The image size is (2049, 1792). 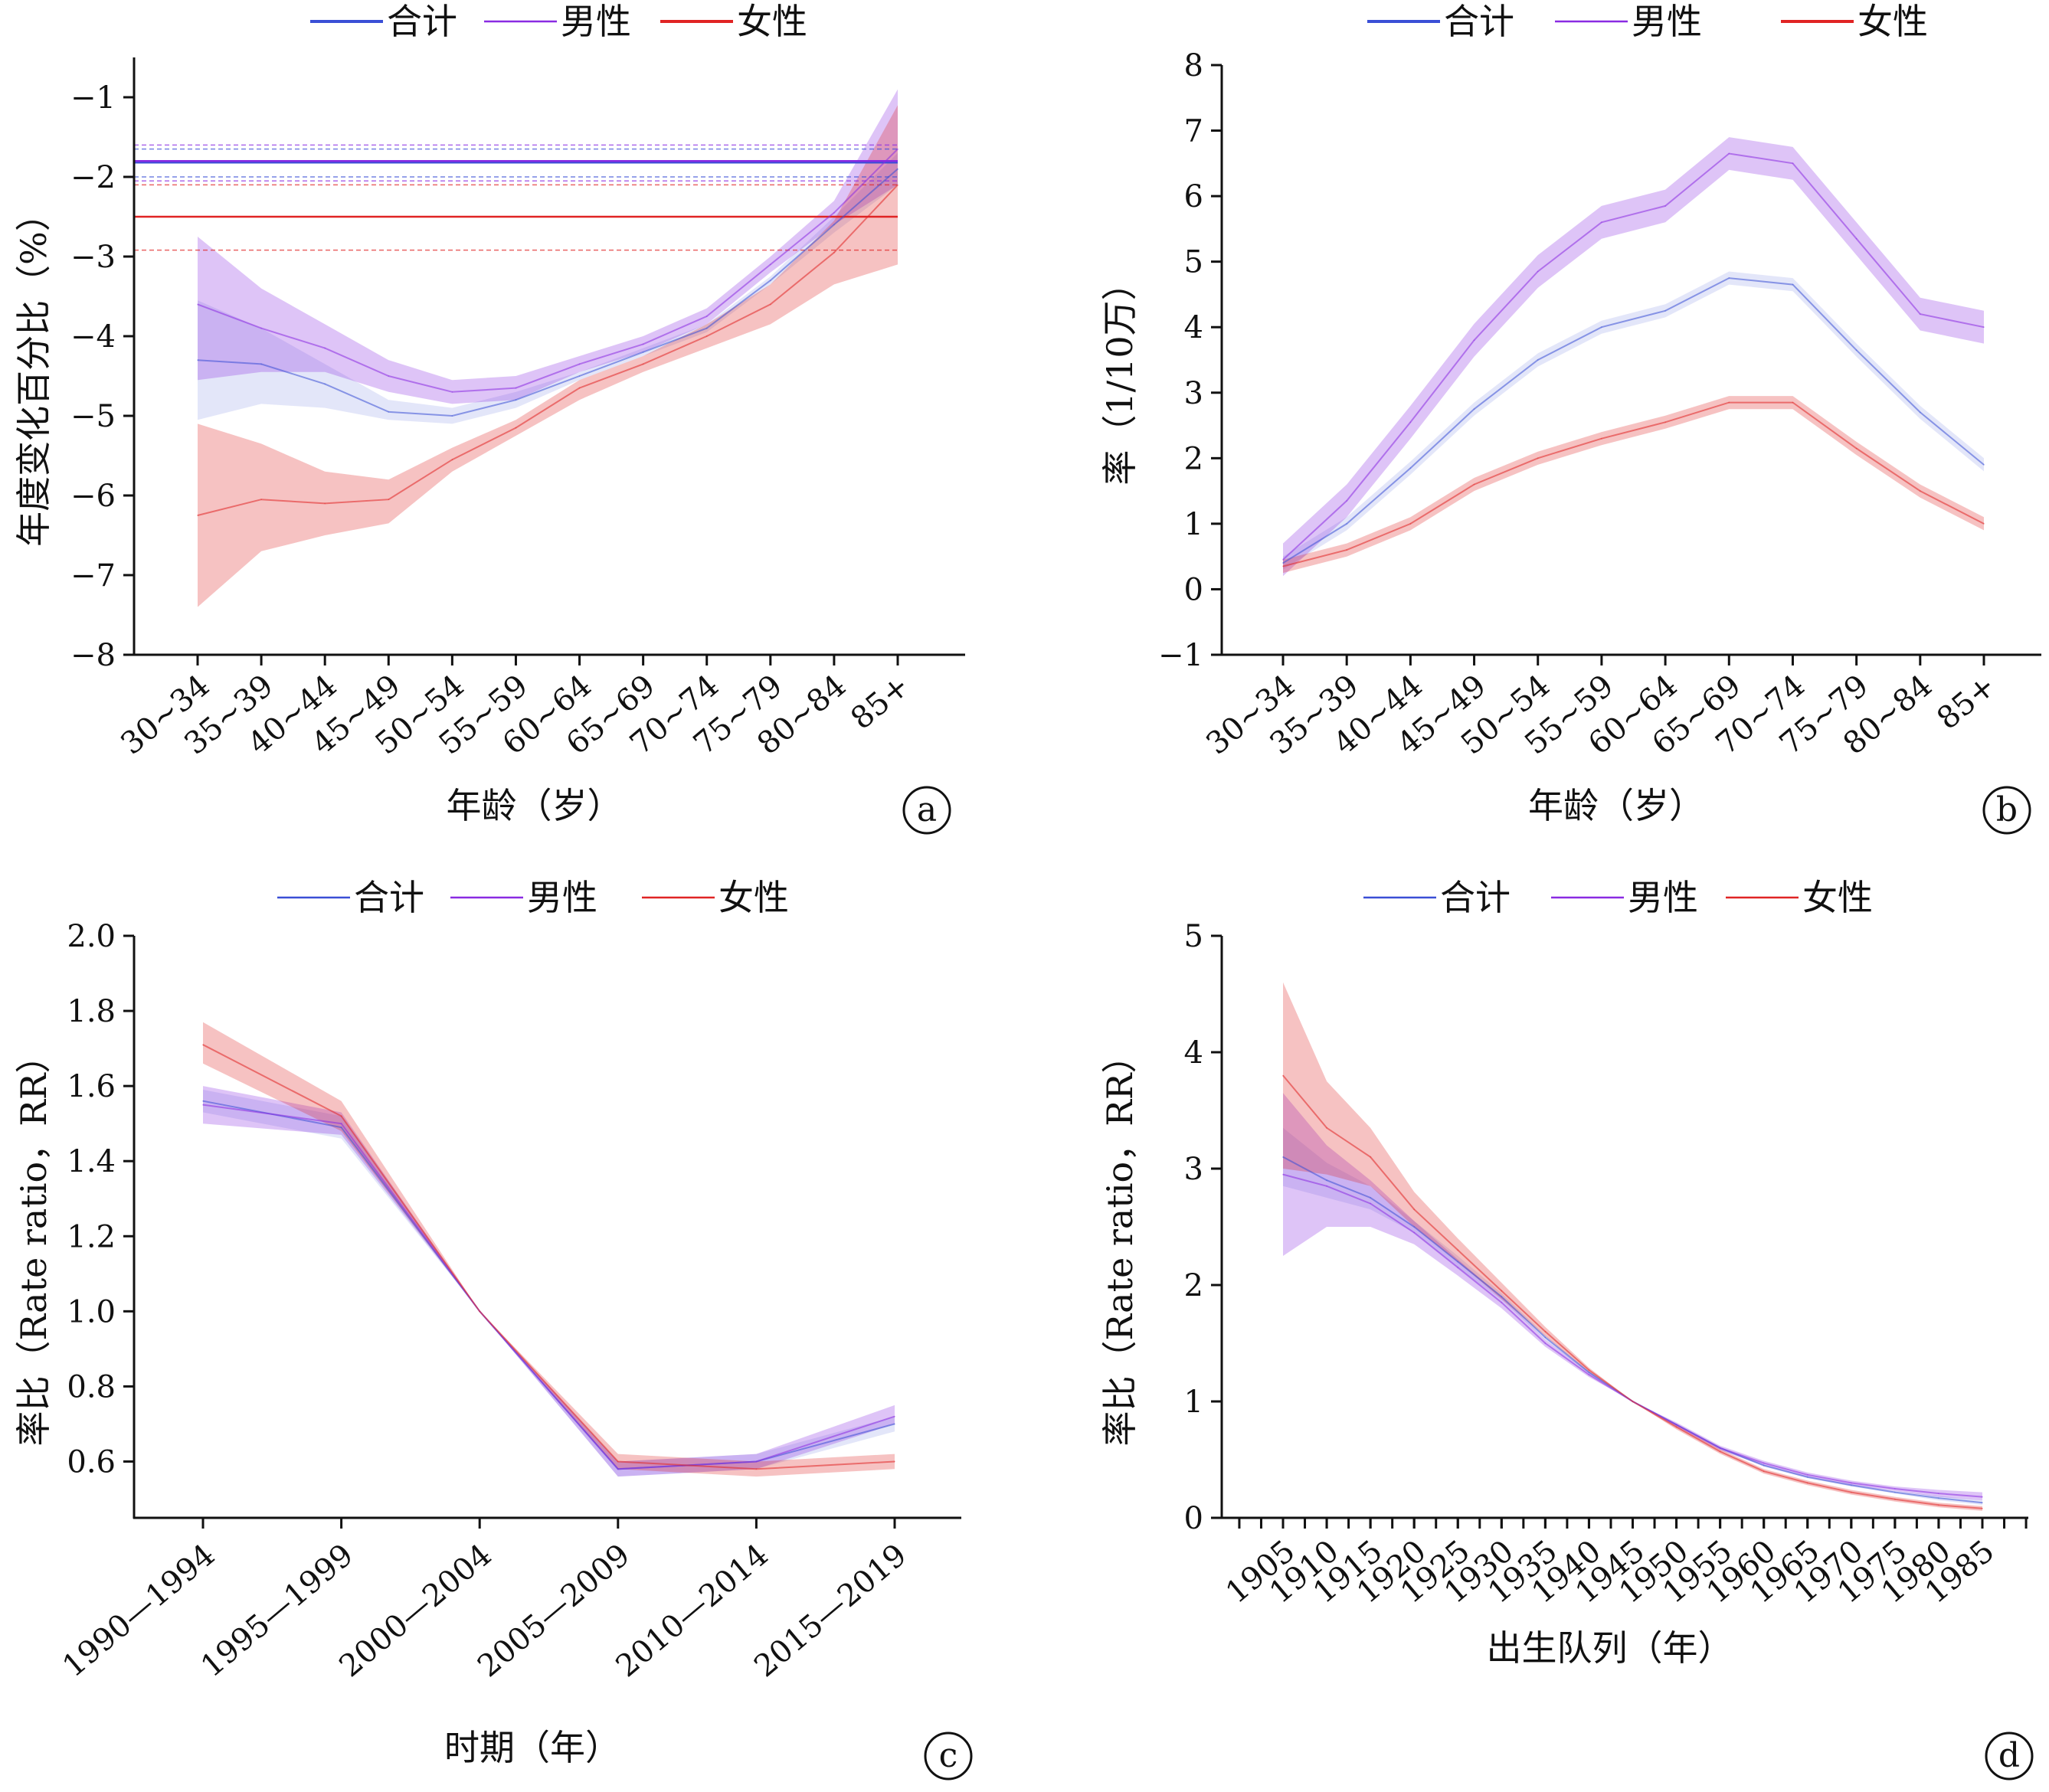 What do you see at coordinates (1610, 1648) in the screenshot?
I see `x-axis-title: 出生队列（年）` at bounding box center [1610, 1648].